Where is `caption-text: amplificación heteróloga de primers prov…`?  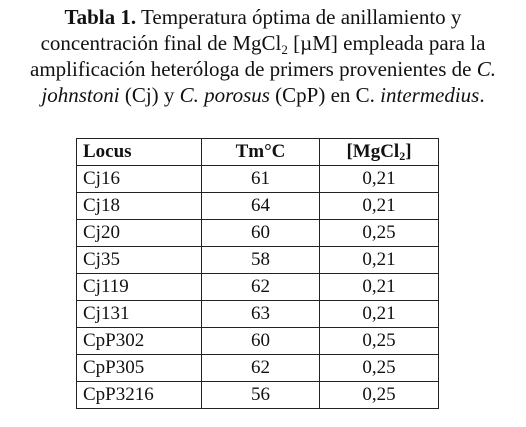
caption-text: amplificación heteróloga de primers prov… is located at coordinates (253, 69).